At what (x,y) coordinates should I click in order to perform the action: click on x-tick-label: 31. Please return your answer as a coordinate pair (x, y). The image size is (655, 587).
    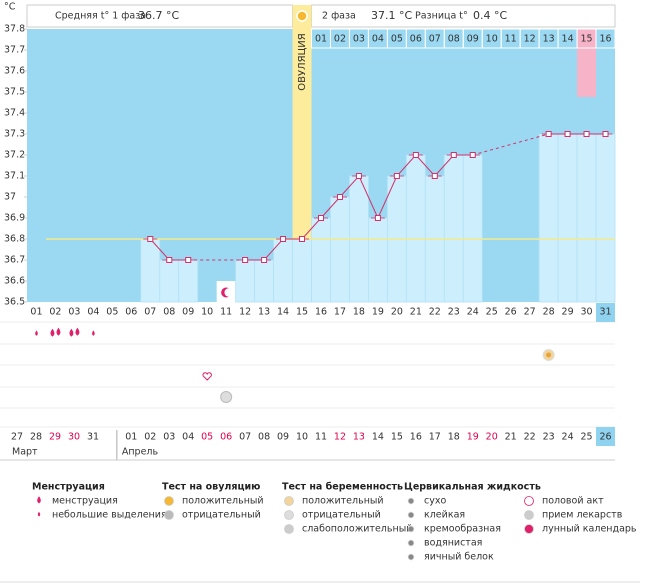
    Looking at the image, I should click on (605, 312).